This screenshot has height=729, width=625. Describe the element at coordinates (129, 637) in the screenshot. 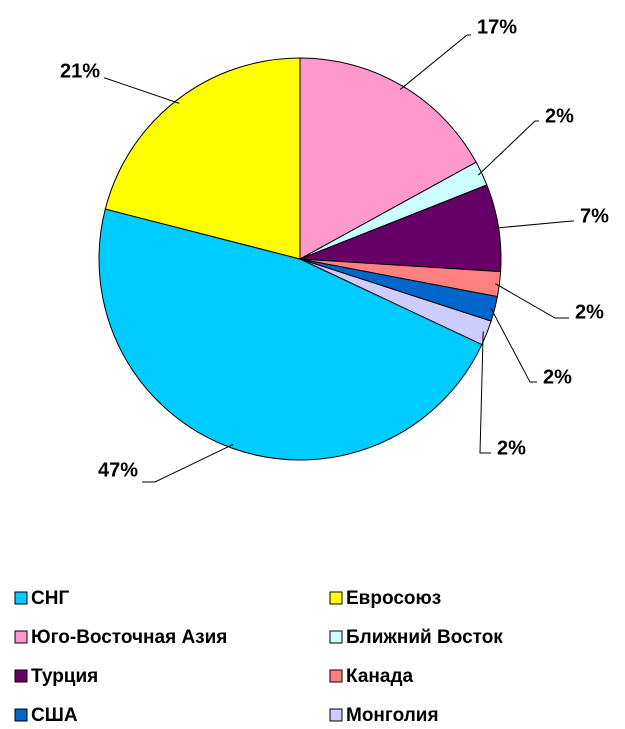

I see `legend-label: Юго-Восточная Азия` at that location.